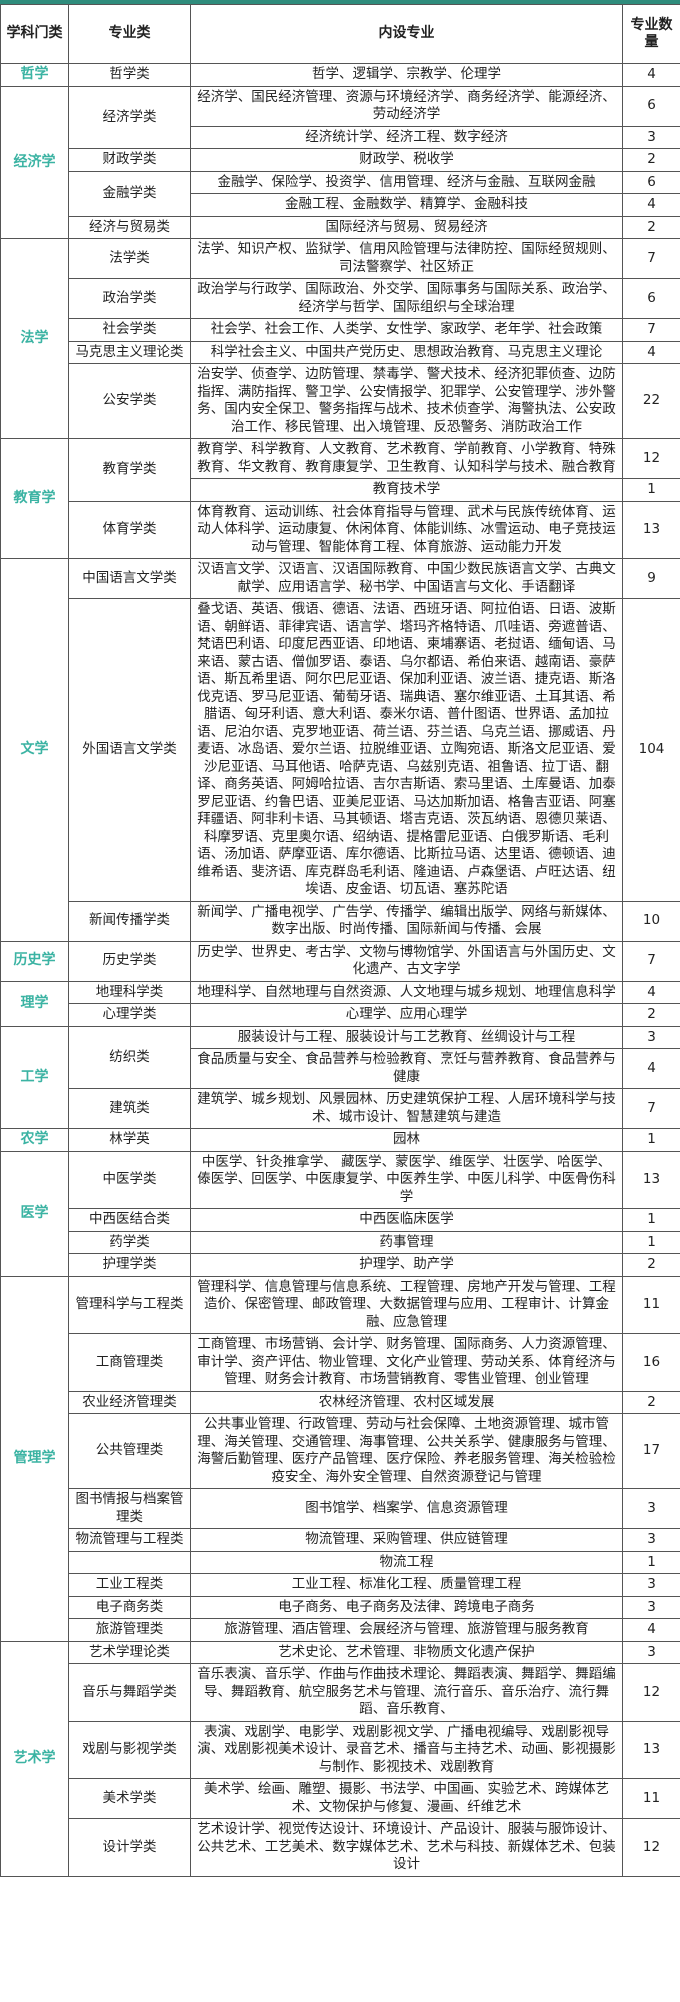  Describe the element at coordinates (651, 34) in the screenshot. I see `header-count: 专业数量` at that location.